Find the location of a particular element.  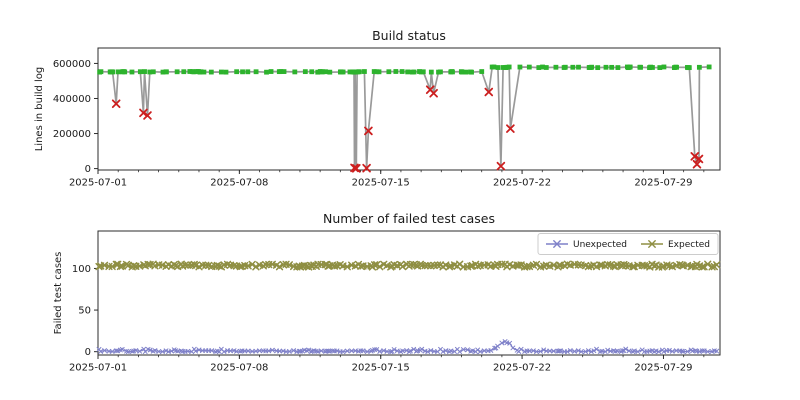

x-tick-label: 2025-07-08 is located at coordinates (239, 183).